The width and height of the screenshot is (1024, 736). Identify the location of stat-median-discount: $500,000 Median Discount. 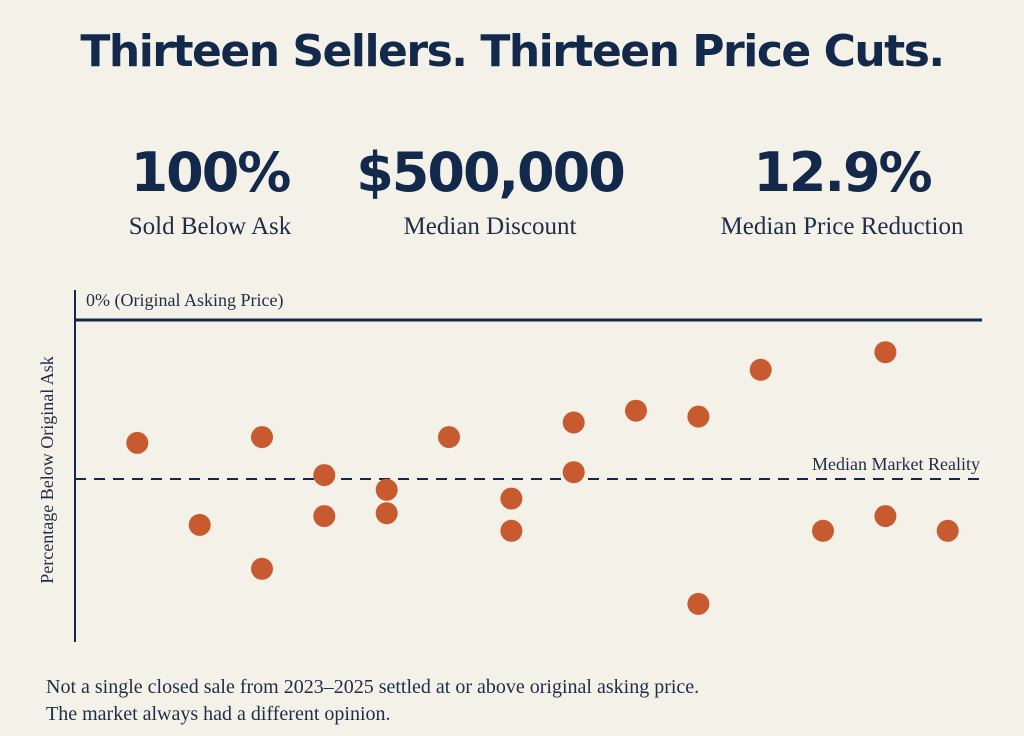
(490, 191).